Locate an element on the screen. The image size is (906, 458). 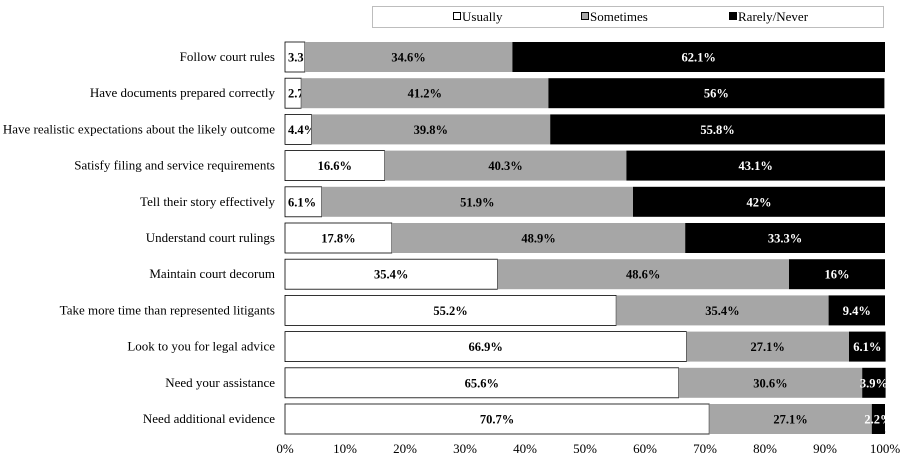
data-label-sometimes-take-more-time-than-represented-litigants: 35.4% is located at coordinates (722, 311).